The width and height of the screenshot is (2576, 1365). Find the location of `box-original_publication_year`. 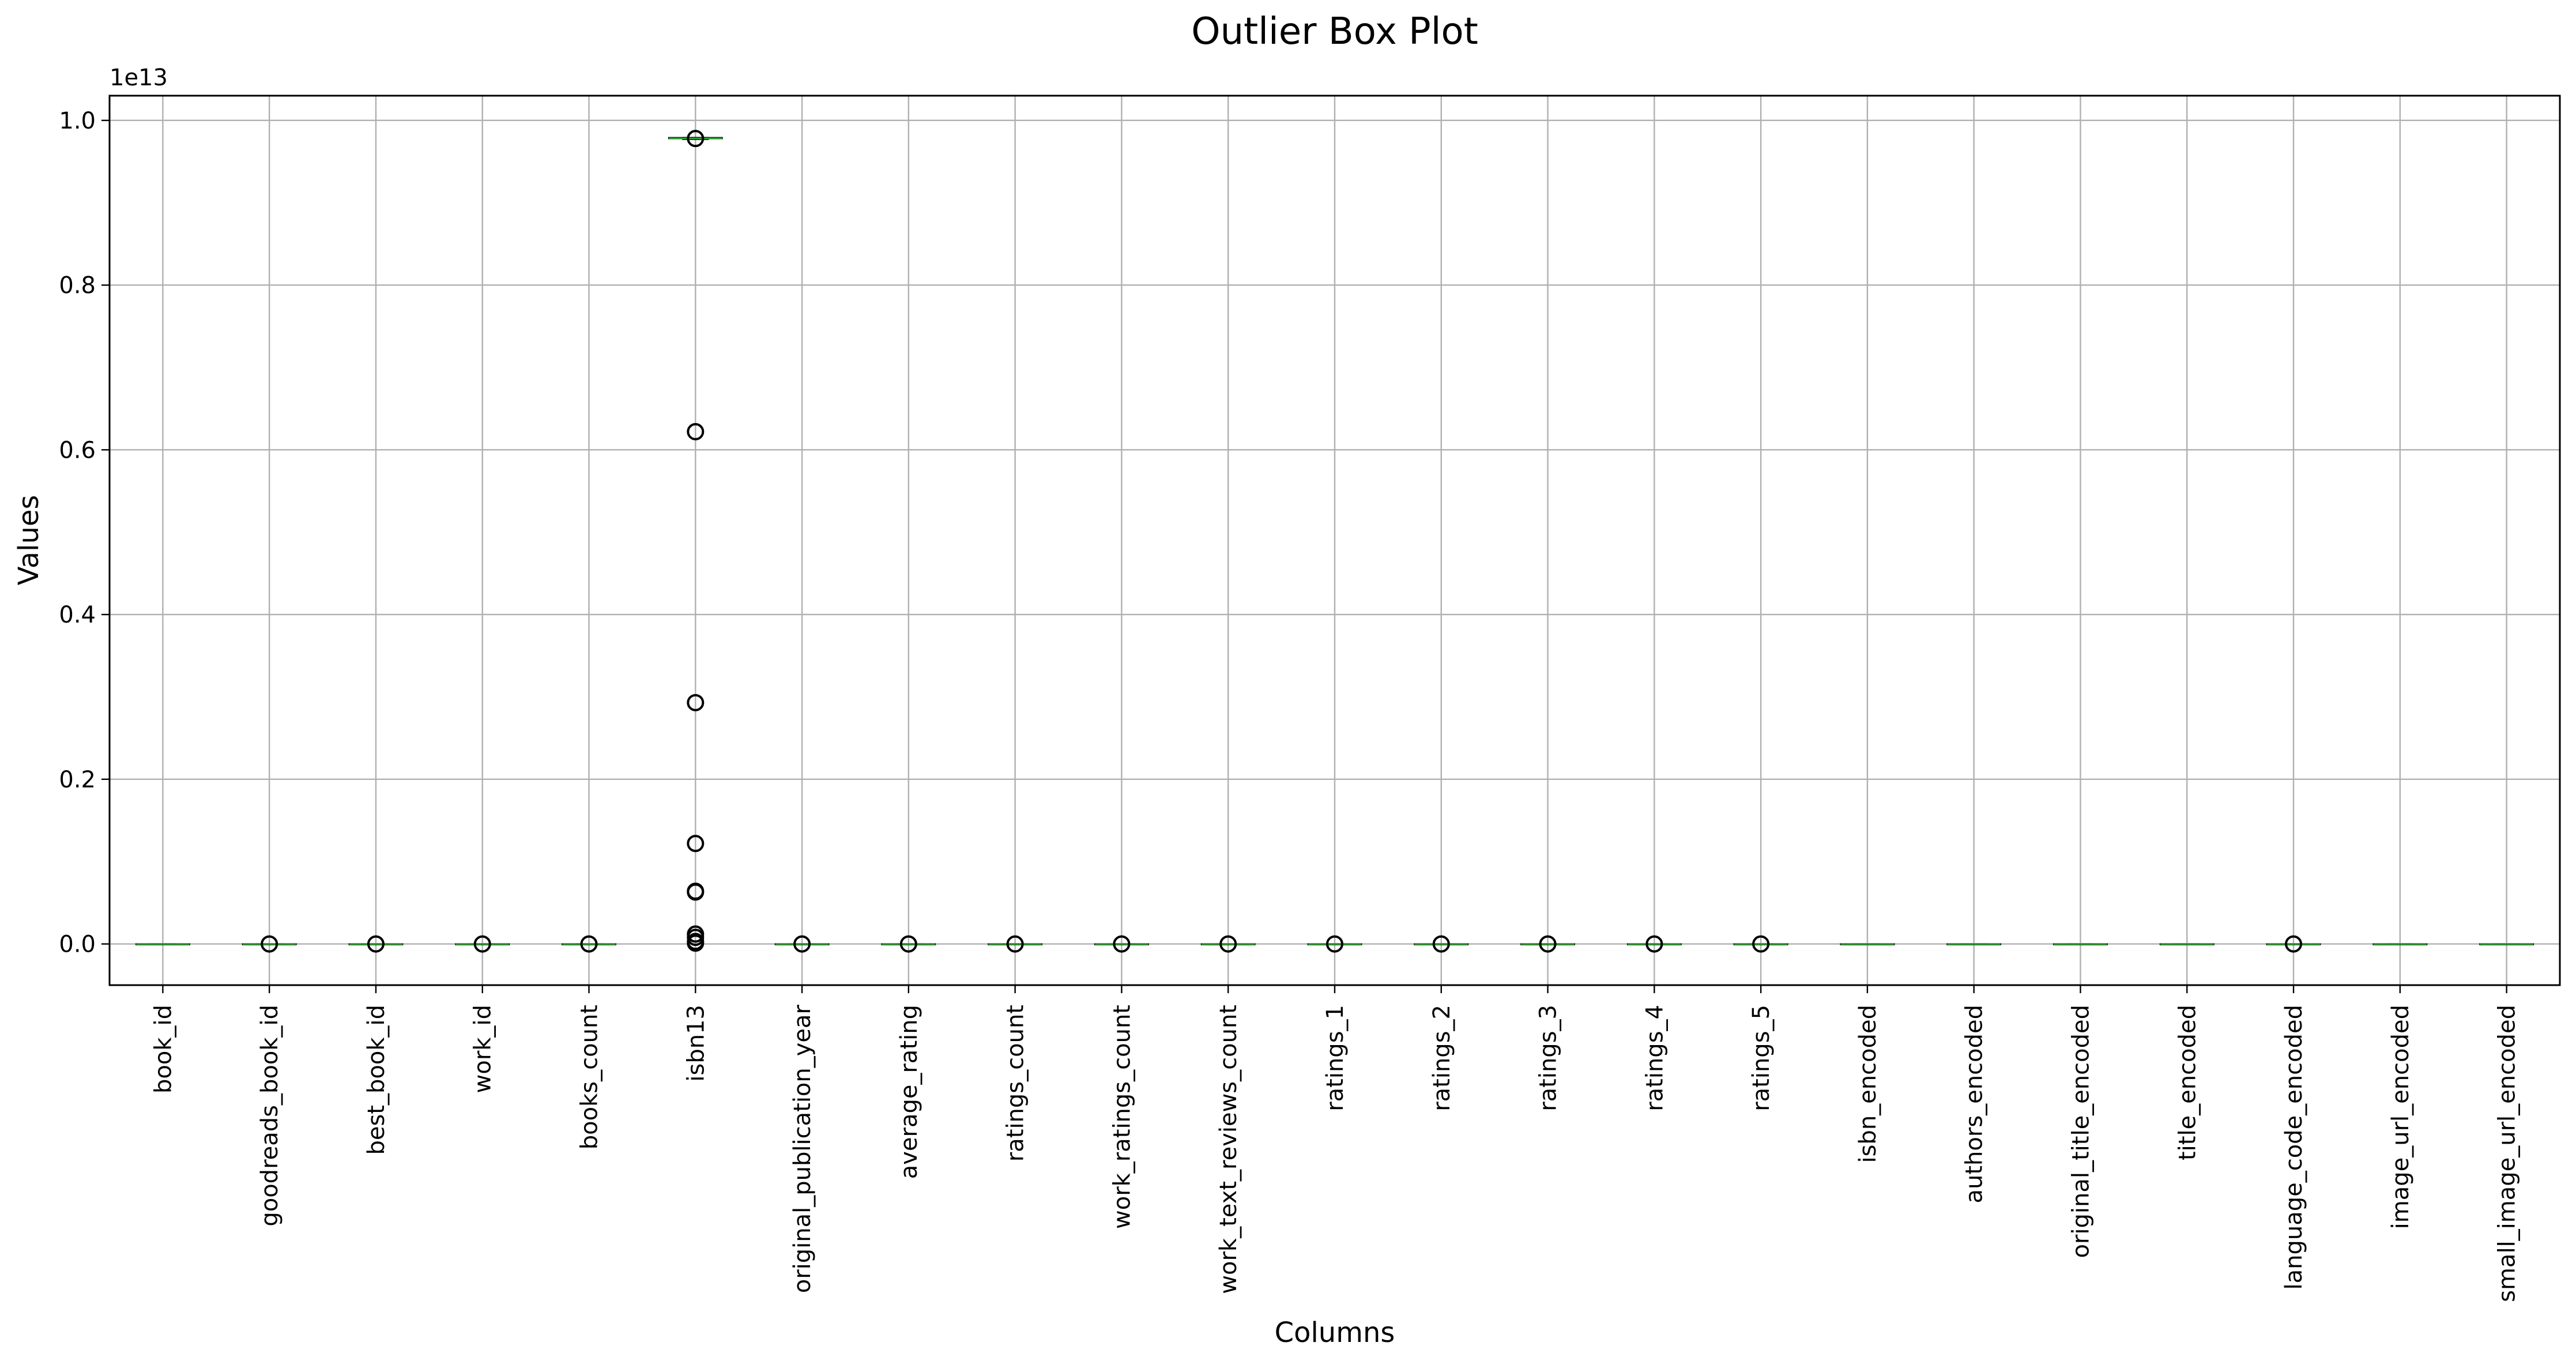

box-original_publication_year is located at coordinates (802, 944).